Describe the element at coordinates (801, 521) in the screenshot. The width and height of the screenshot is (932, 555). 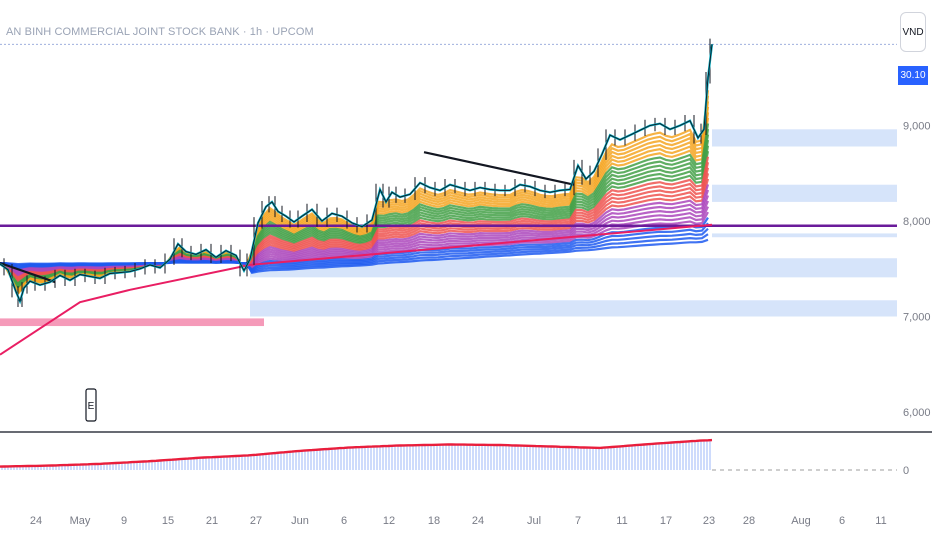
I see `x-tick-label: Aug` at that location.